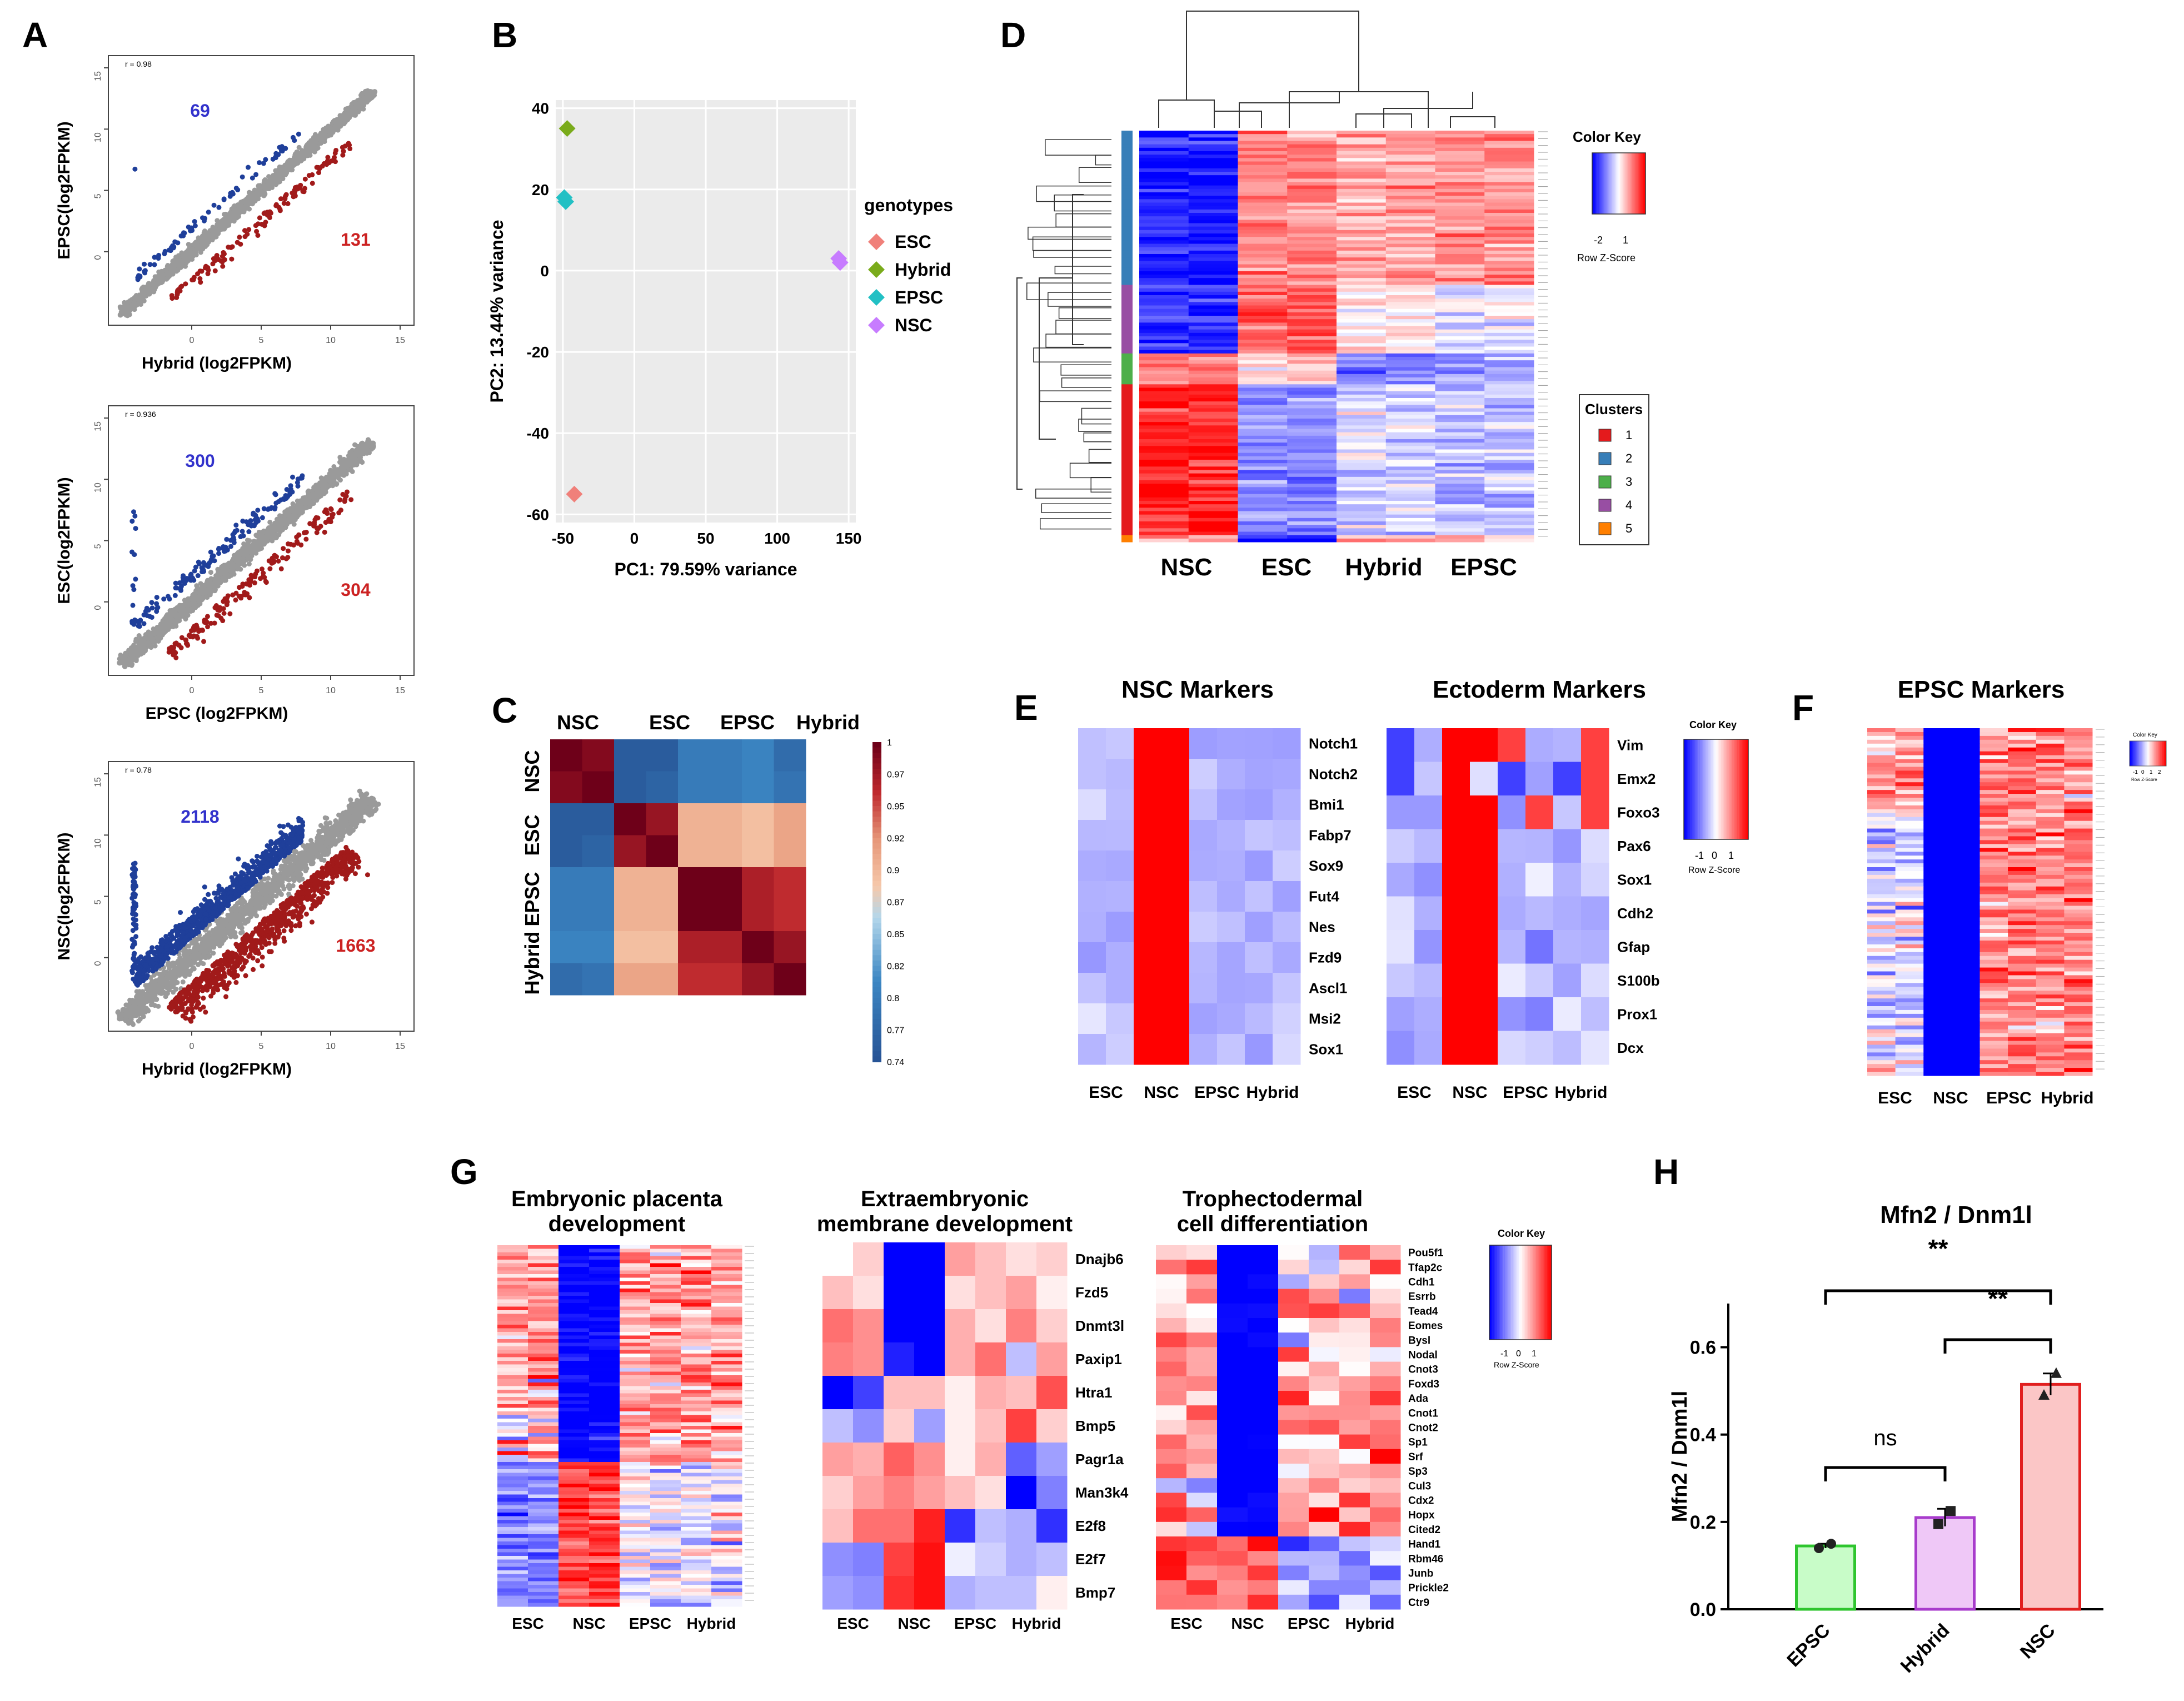  I want to click on correlation-label: r = 0.936, so click(140, 414).